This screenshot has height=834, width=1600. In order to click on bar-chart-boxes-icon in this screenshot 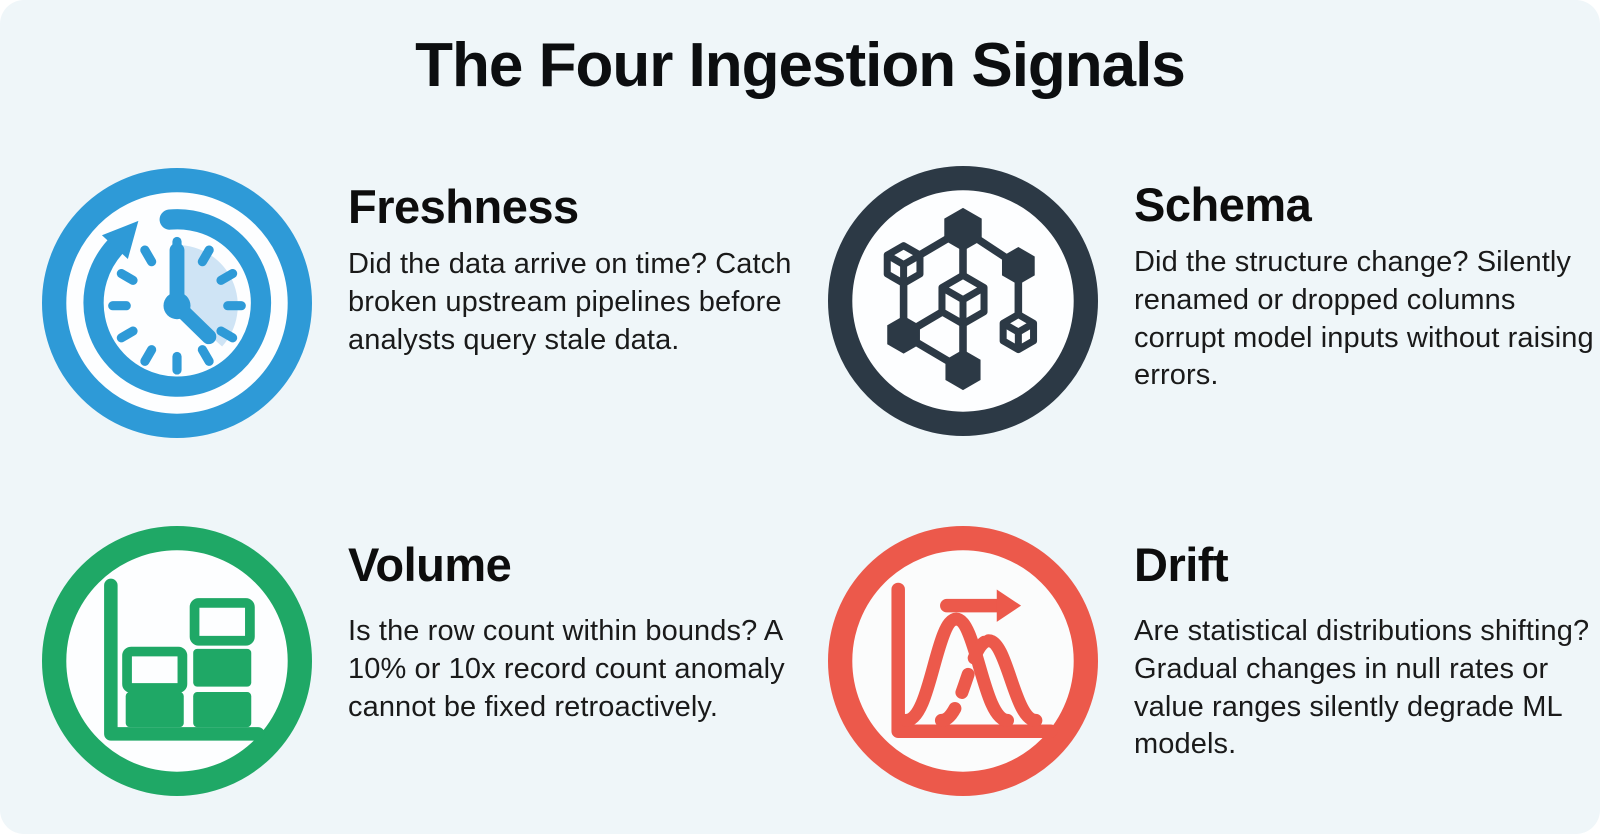, I will do `click(177, 661)`.